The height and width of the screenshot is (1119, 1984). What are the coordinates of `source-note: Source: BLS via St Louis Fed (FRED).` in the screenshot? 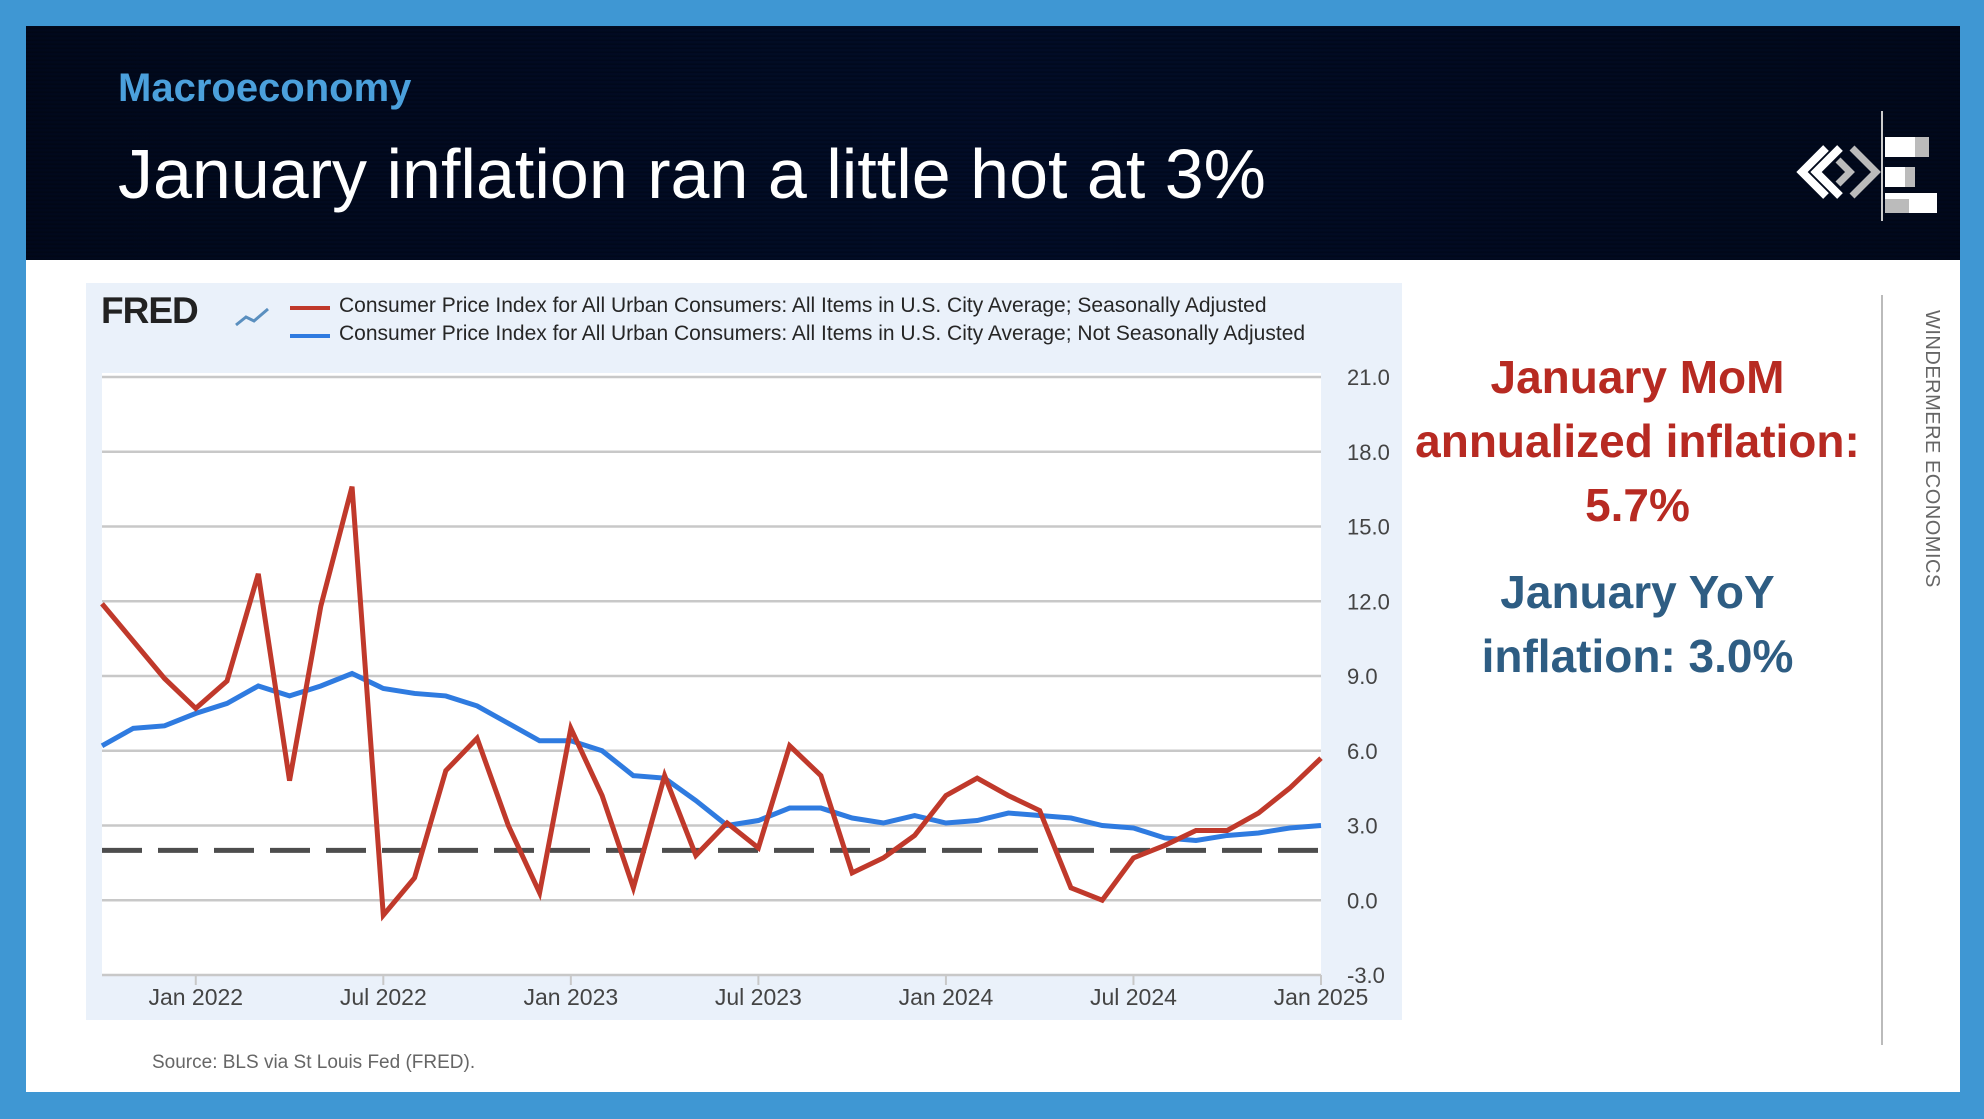 It's located at (314, 1062).